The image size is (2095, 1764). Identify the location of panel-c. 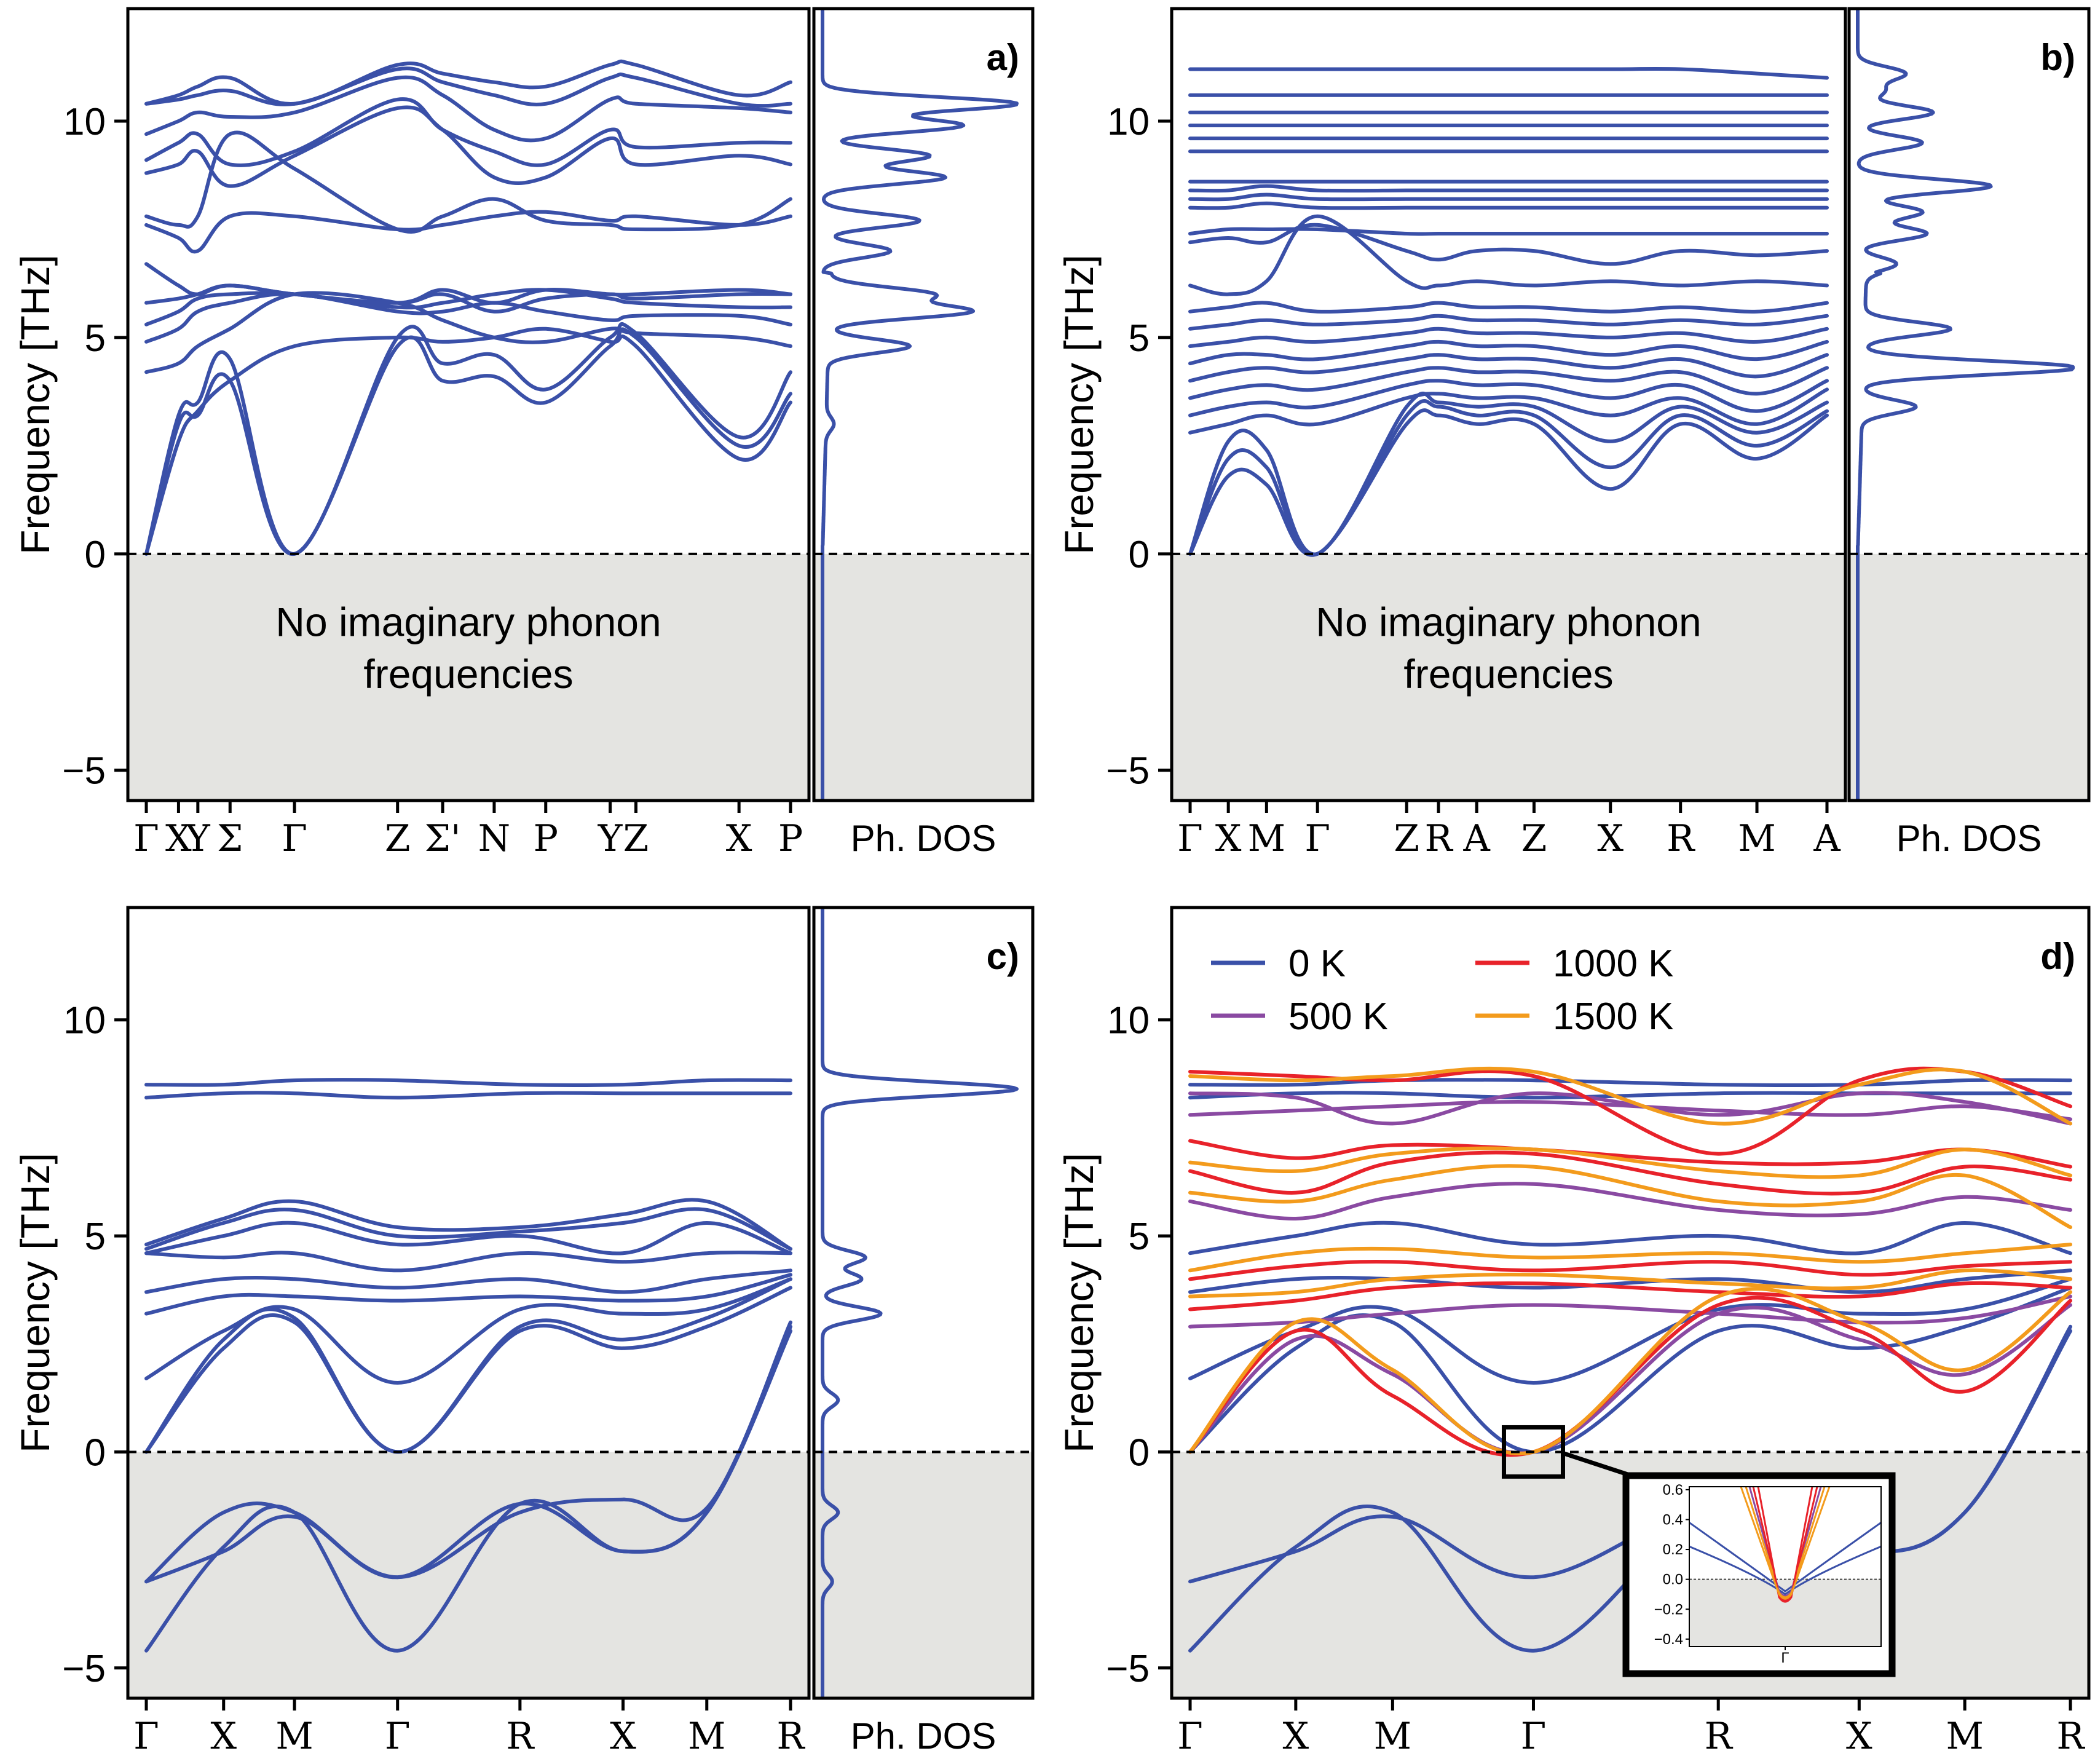
(580, 1575).